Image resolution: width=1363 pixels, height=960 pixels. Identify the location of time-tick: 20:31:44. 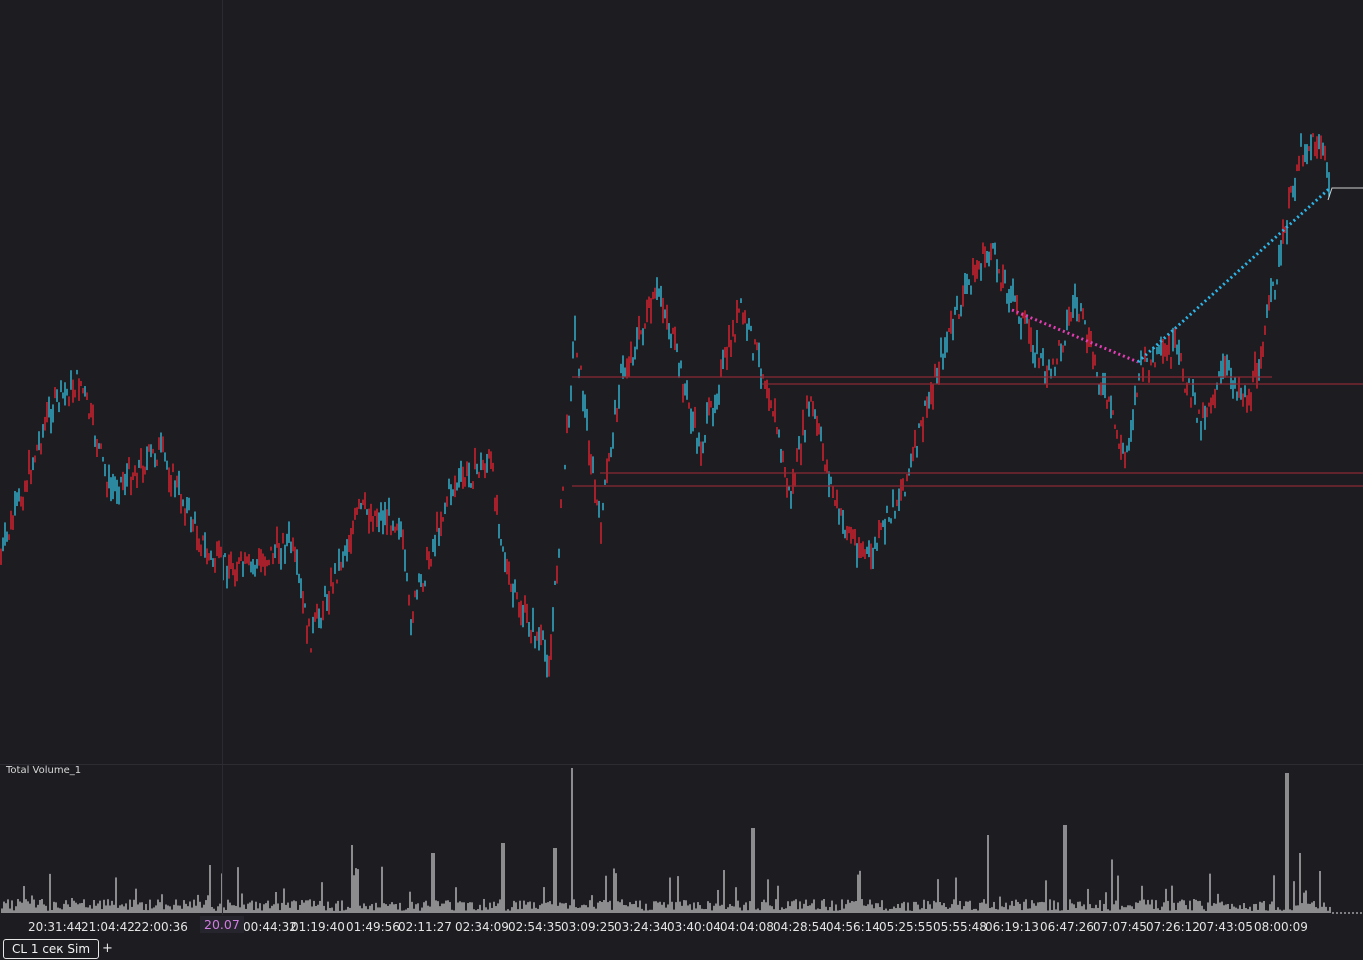
(55, 927).